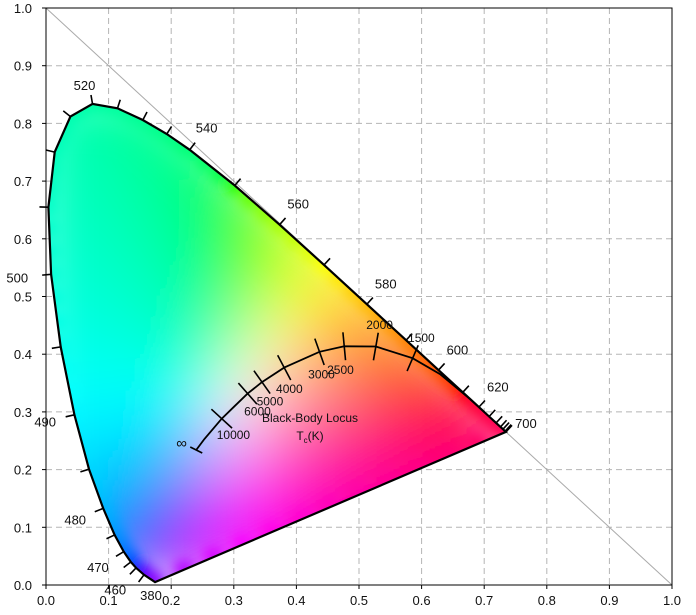  Describe the element at coordinates (23, 354) in the screenshot. I see `y-tick-label: 0.4` at that location.